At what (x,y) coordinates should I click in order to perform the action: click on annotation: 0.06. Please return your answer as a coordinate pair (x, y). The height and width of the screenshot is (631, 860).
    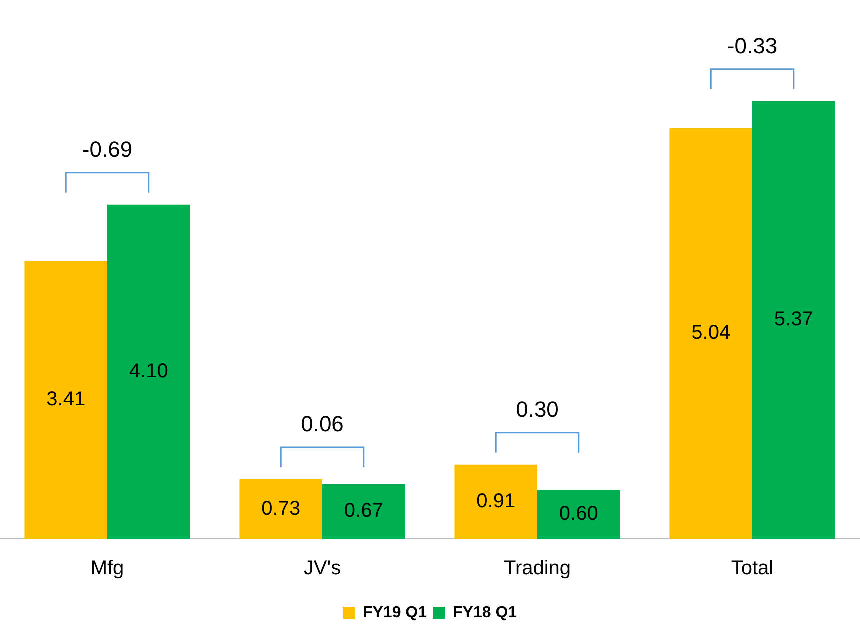
    Looking at the image, I should click on (322, 424).